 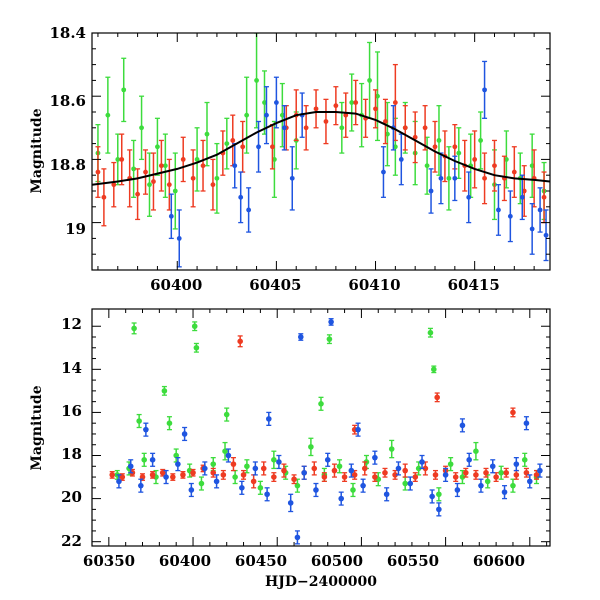 I want to click on bottom-y-tick-labels: 12 14 16 18 20 22, so click(x=71, y=432).